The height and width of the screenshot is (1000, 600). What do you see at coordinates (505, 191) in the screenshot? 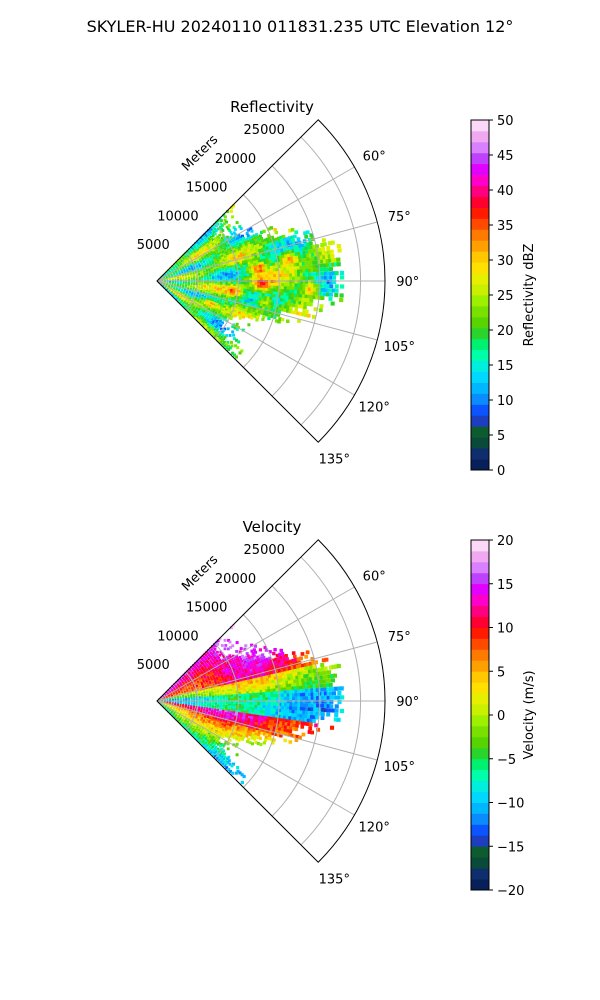
I see `colorbar-tick-label: 40` at bounding box center [505, 191].